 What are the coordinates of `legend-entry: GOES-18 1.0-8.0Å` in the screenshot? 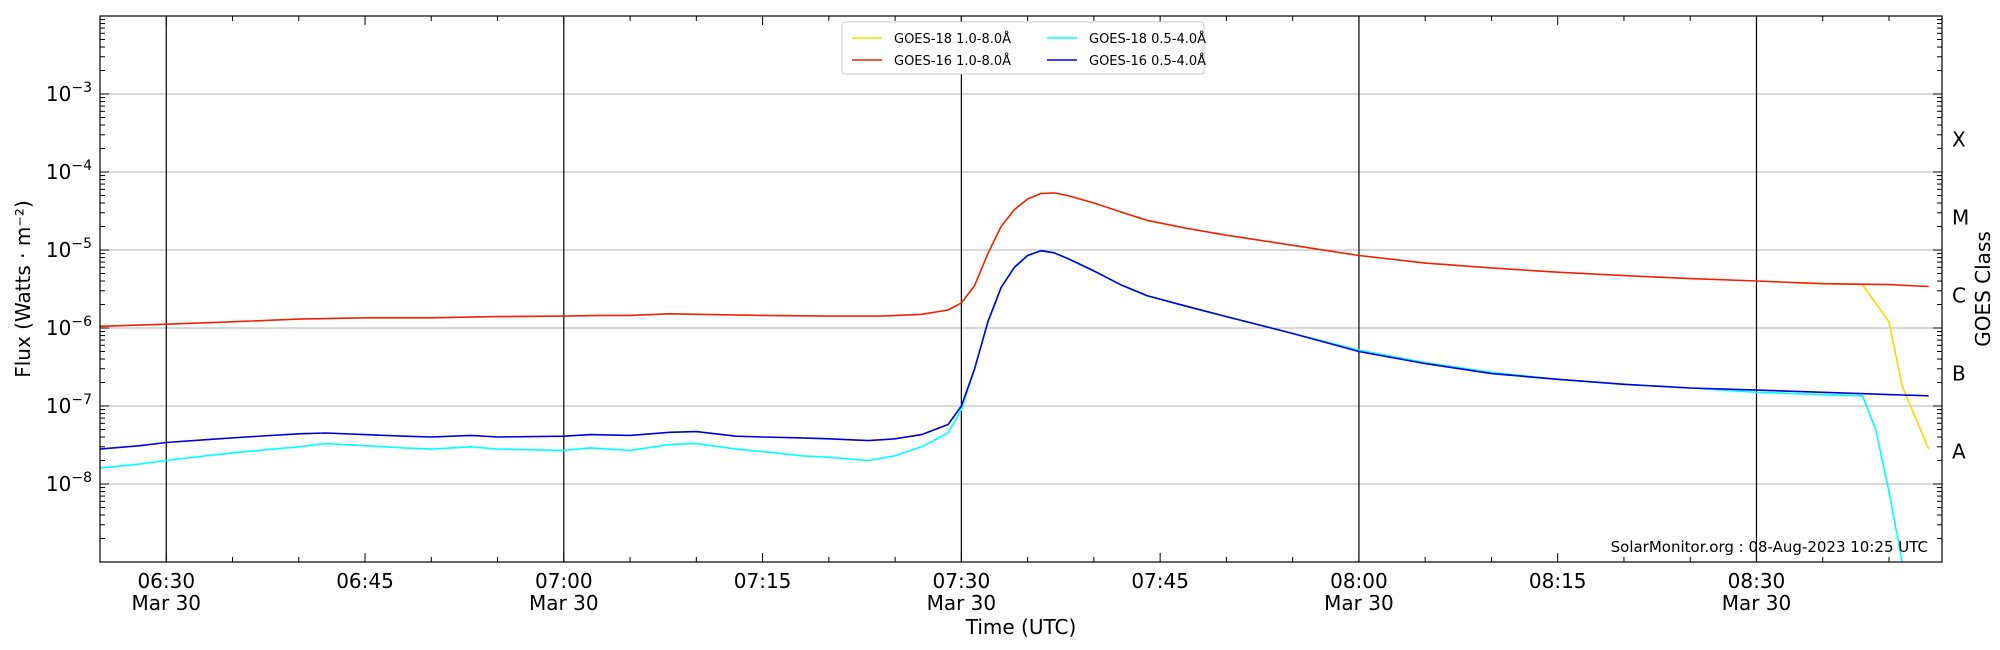 It's located at (952, 39).